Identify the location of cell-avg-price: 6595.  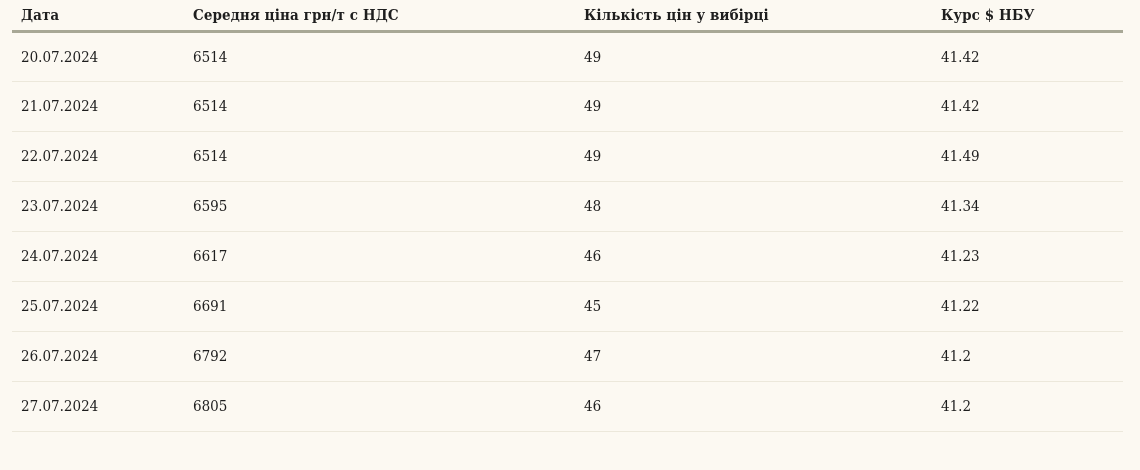
(388, 206).